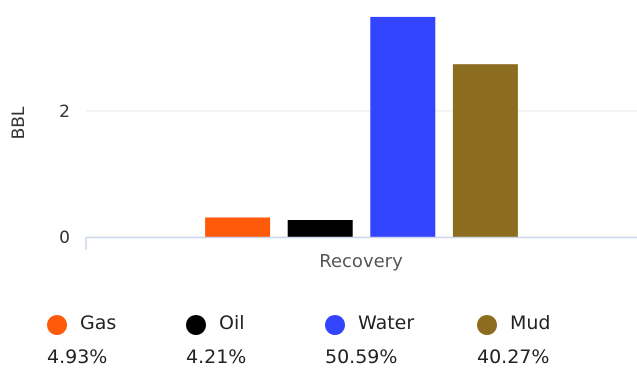 Image resolution: width=637 pixels, height=370 pixels. What do you see at coordinates (361, 357) in the screenshot?
I see `legend-percent: 50.59%` at bounding box center [361, 357].